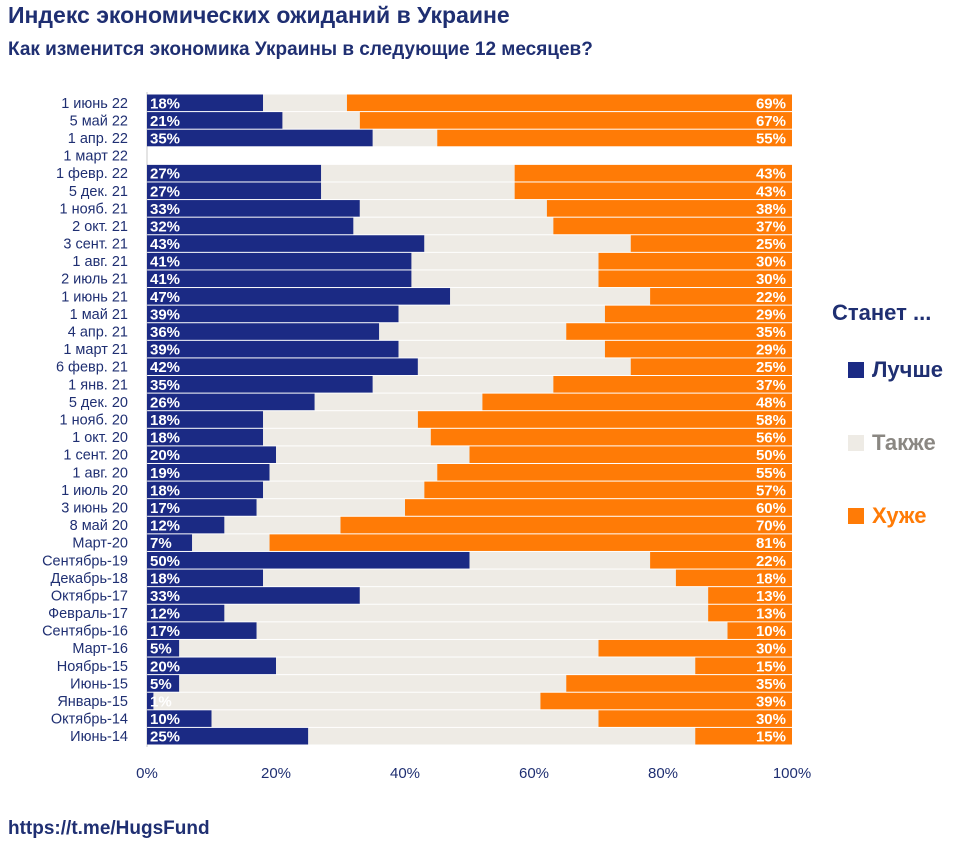 The width and height of the screenshot is (960, 851). What do you see at coordinates (165, 209) in the screenshot?
I see `data-label-better: 33%` at bounding box center [165, 209].